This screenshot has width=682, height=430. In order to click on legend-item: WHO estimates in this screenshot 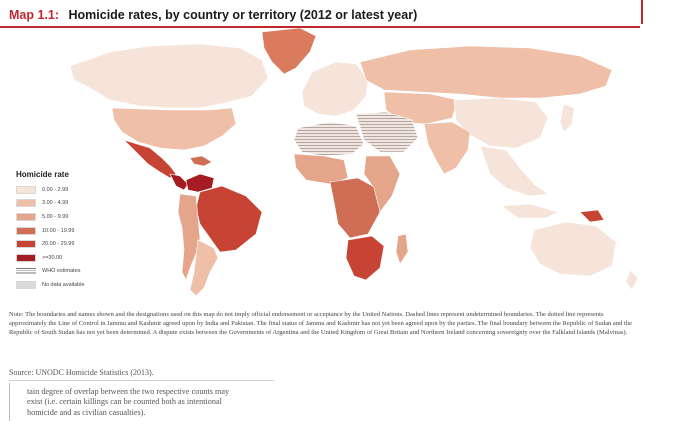, I will do `click(71, 272)`.